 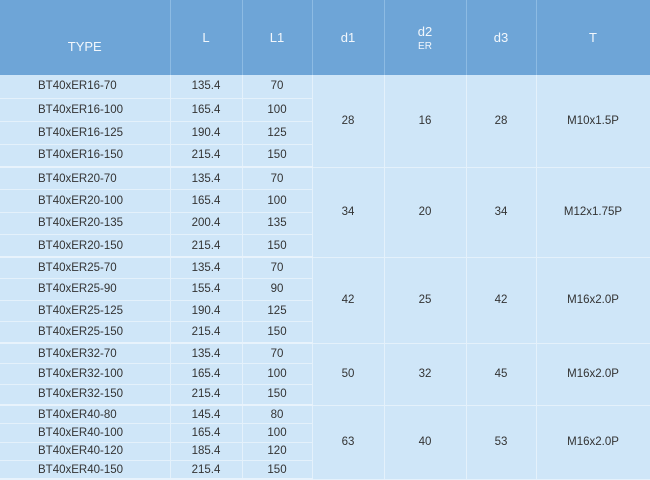 I want to click on header-d2: d2 ER, so click(x=425, y=37).